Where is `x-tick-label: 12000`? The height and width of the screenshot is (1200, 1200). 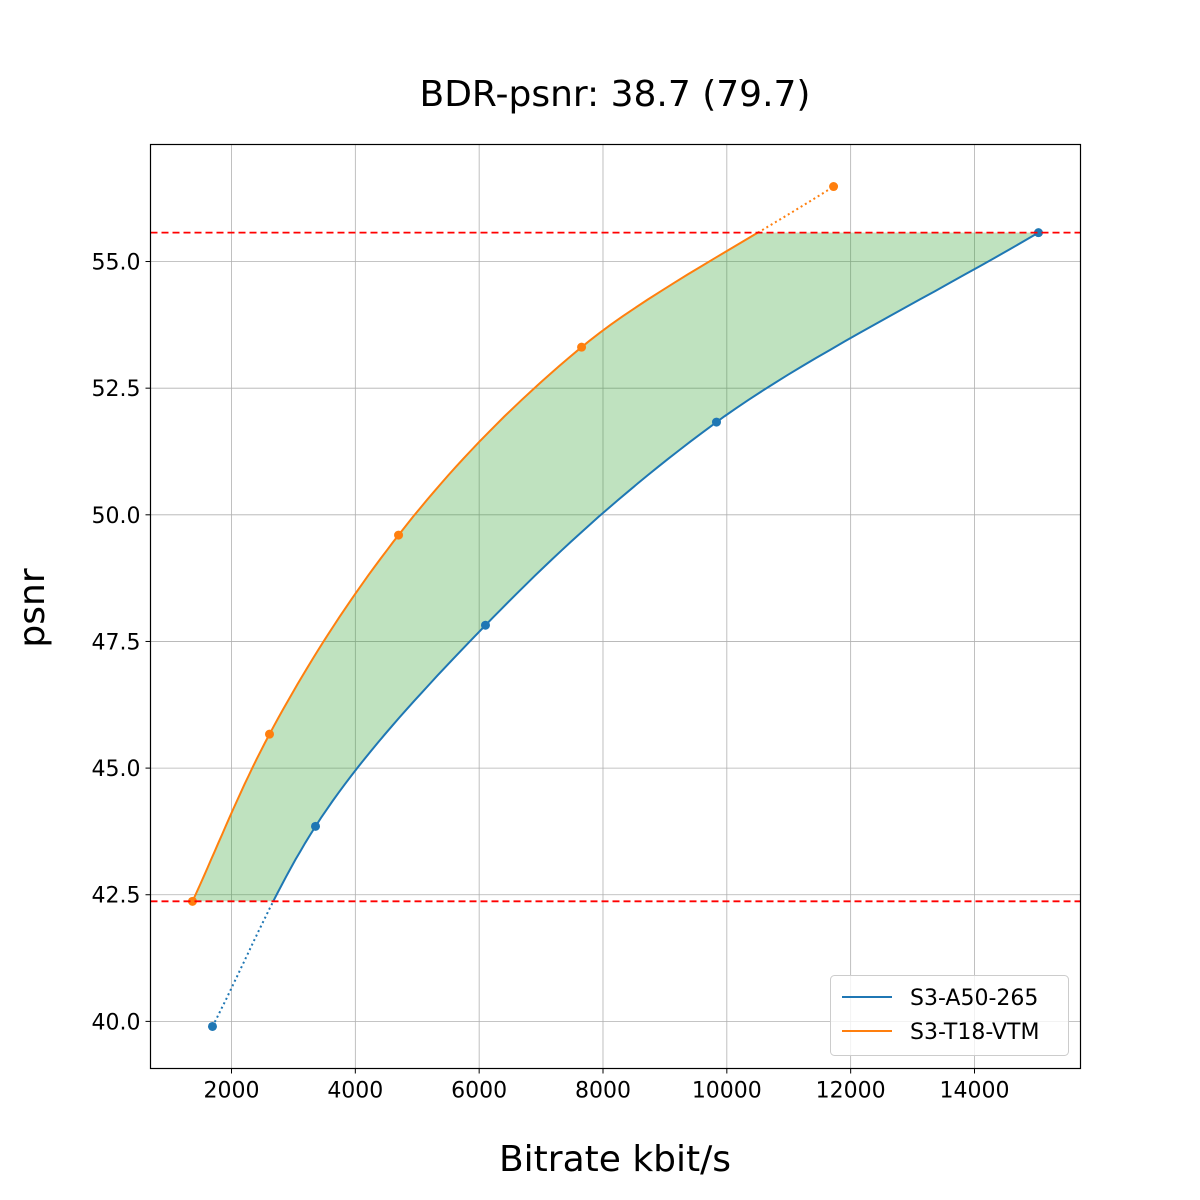 x-tick-label: 12000 is located at coordinates (851, 1091).